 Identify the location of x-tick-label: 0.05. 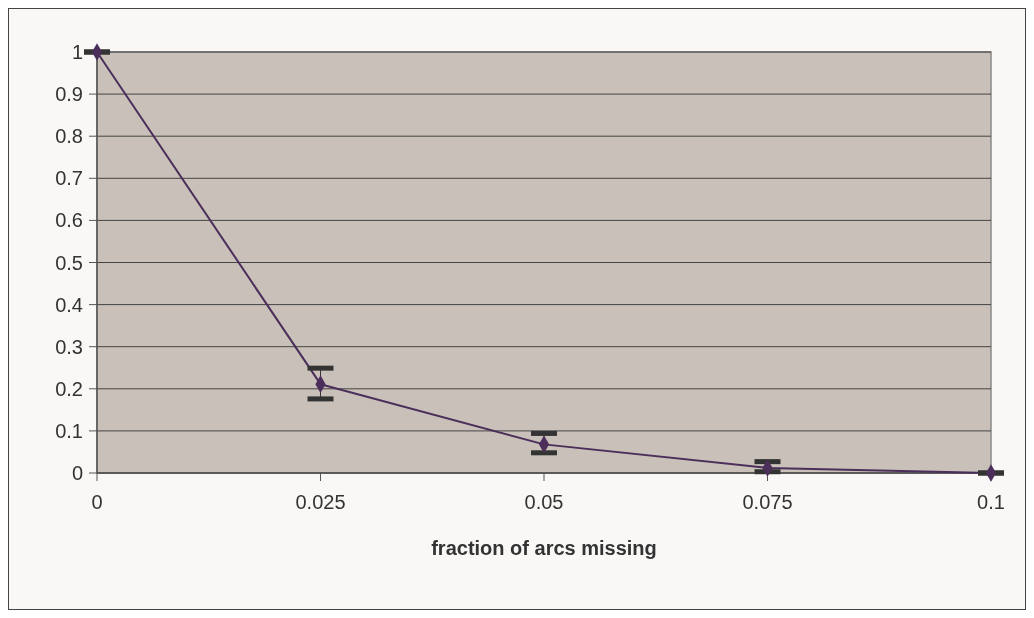
(544, 502).